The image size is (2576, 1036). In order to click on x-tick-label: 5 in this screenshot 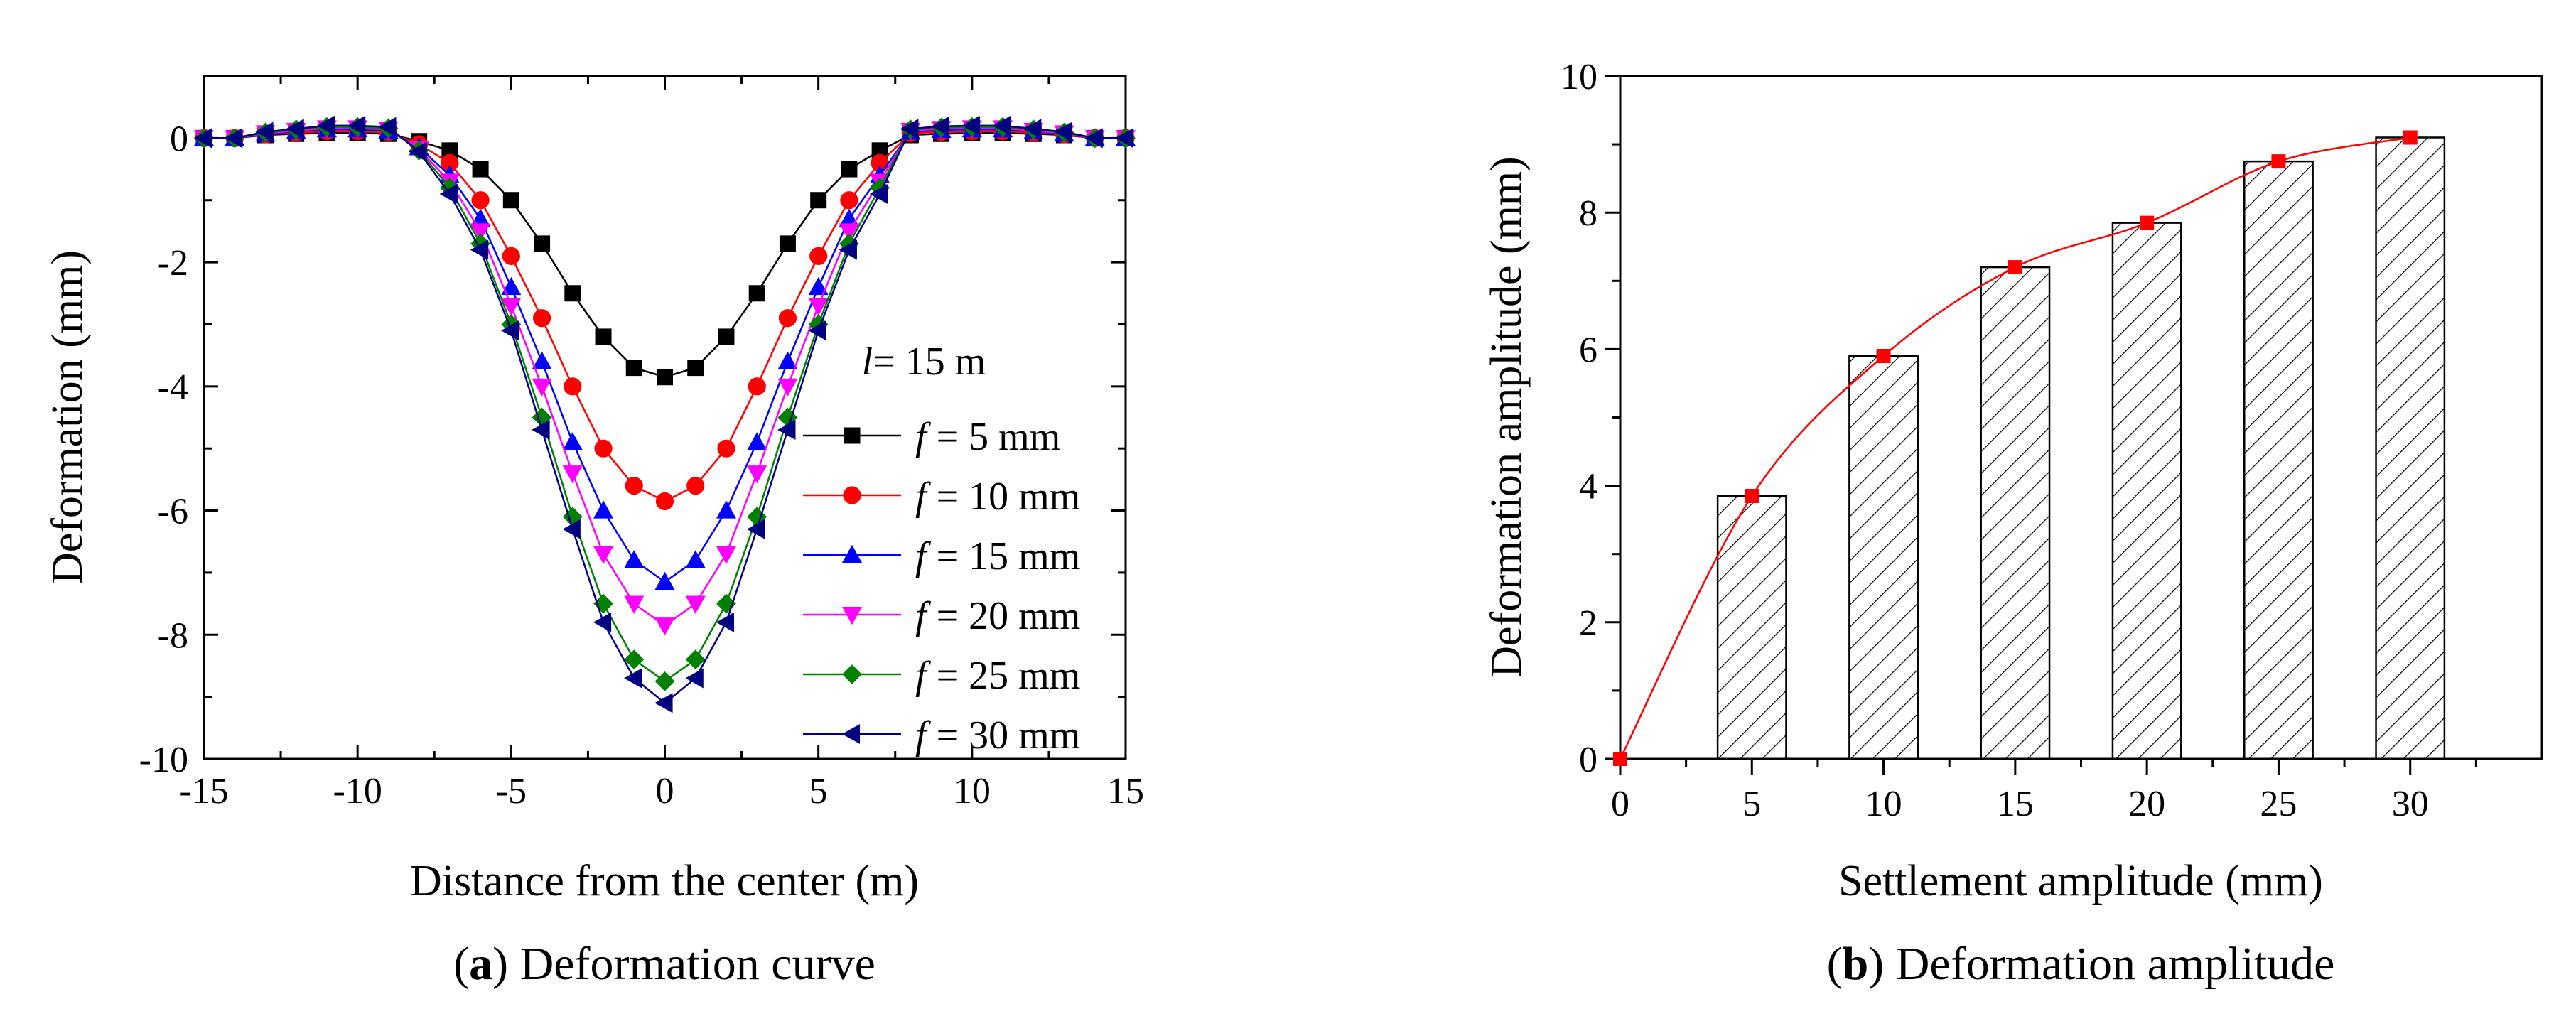, I will do `click(819, 791)`.